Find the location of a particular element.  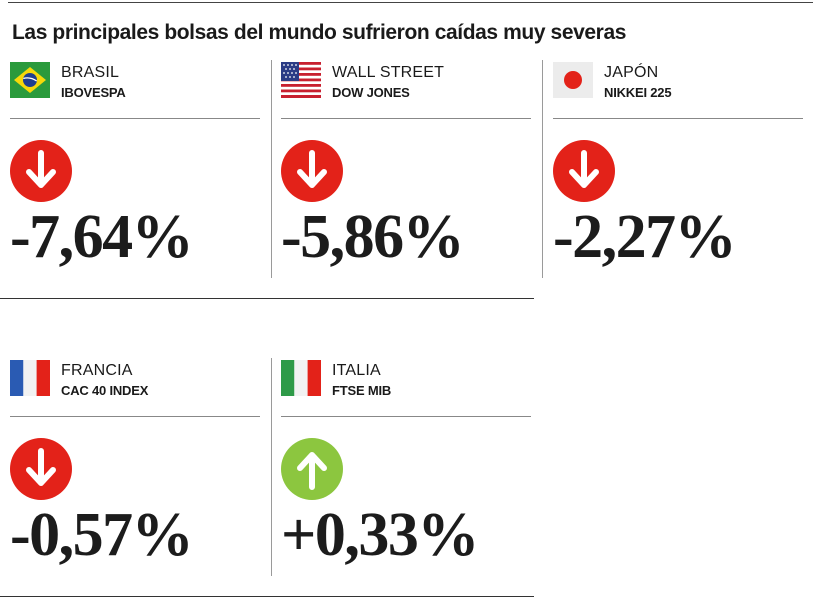

market-index: DOW JONES is located at coordinates (371, 92).